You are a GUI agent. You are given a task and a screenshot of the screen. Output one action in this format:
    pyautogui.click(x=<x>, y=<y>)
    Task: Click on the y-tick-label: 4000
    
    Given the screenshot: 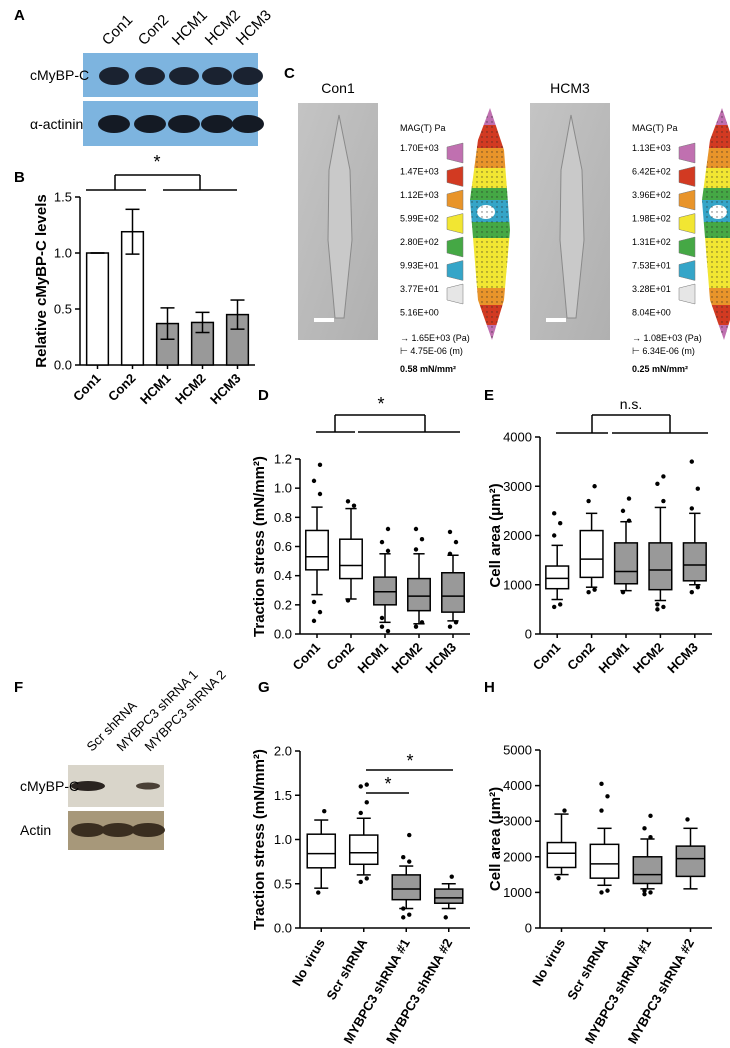 What is the action you would take?
    pyautogui.click(x=517, y=437)
    